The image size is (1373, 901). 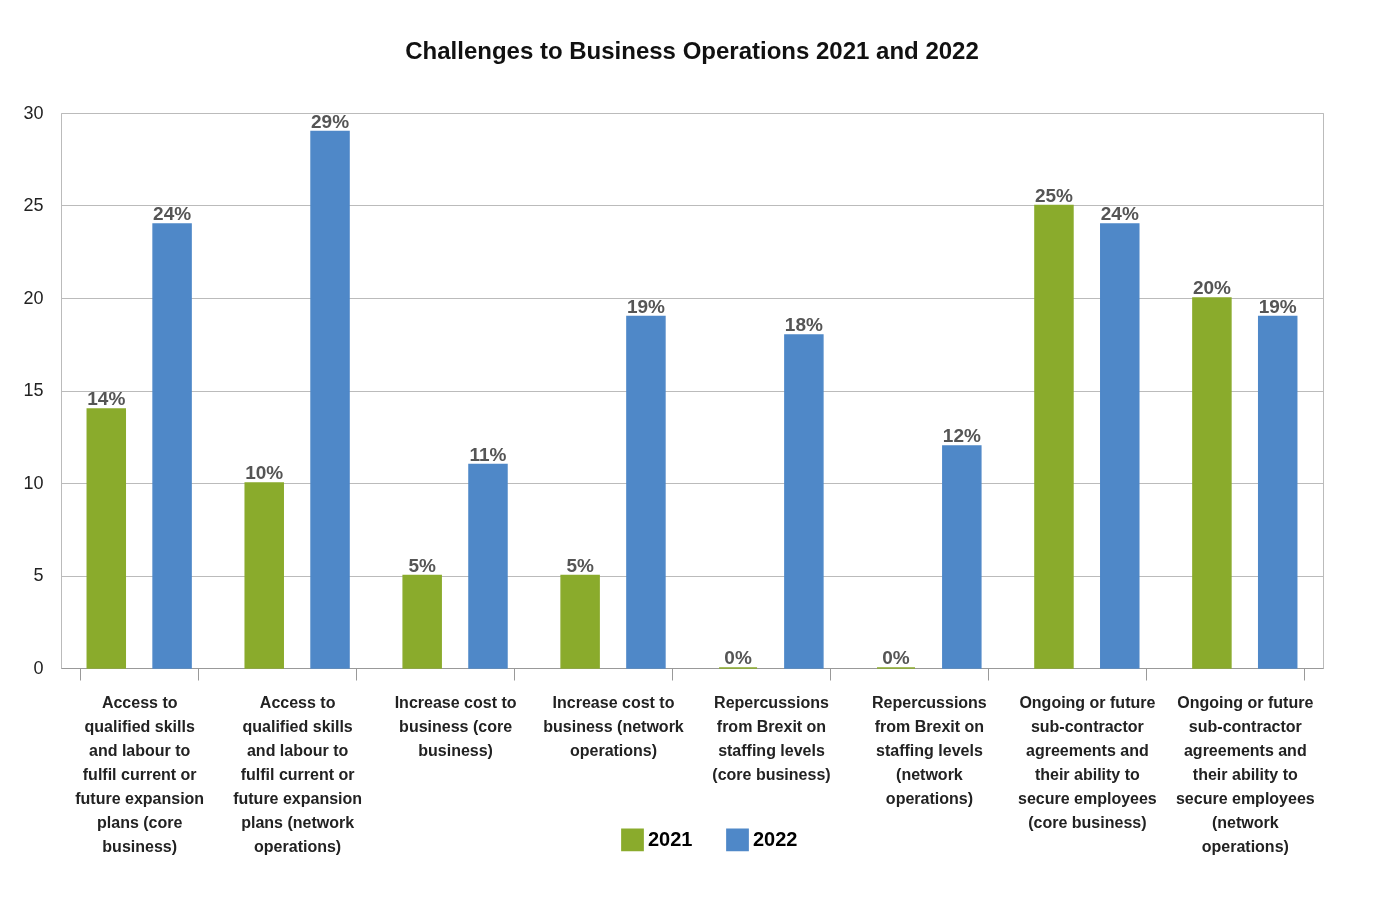 What do you see at coordinates (298, 774) in the screenshot?
I see `x-tick-label: Access to qualified skills and labour to fulfil current or future expansion plans (network operations)` at bounding box center [298, 774].